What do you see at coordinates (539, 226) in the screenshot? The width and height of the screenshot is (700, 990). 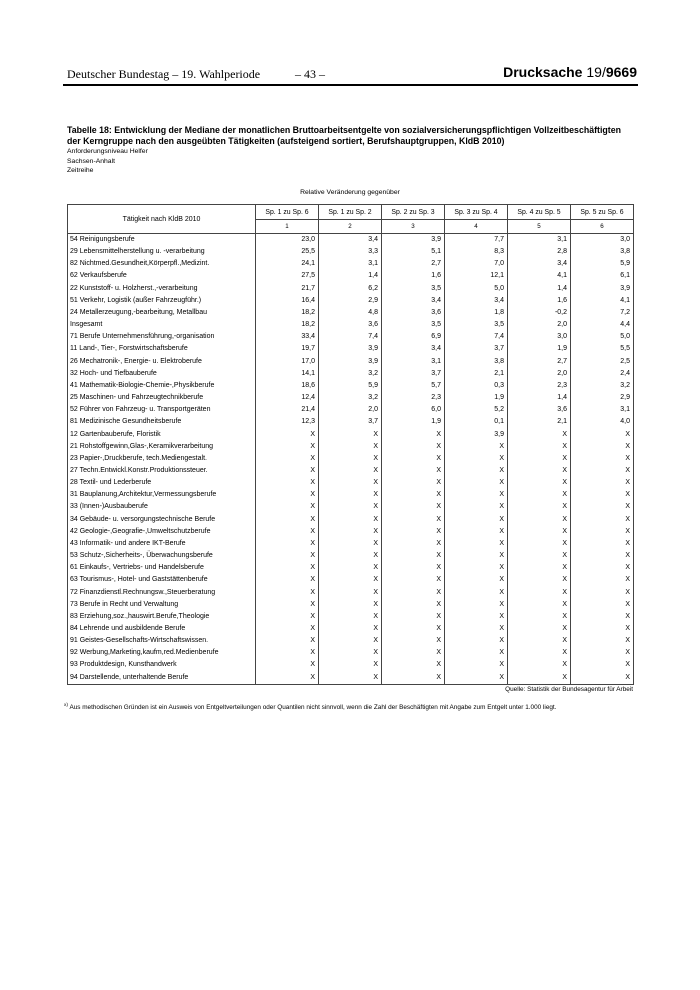 I see `column-number-5: 5` at bounding box center [539, 226].